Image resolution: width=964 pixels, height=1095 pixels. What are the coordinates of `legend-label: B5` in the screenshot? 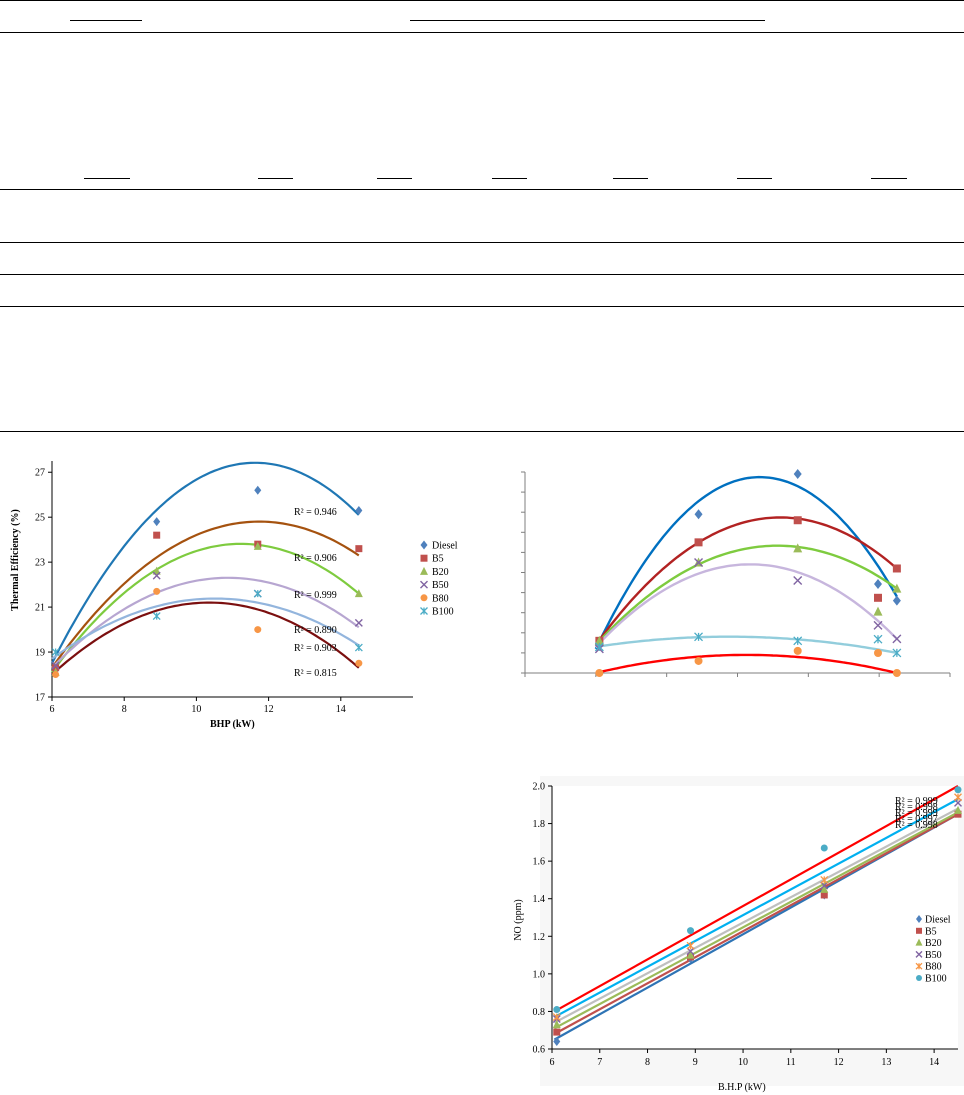 It's located at (931, 931).